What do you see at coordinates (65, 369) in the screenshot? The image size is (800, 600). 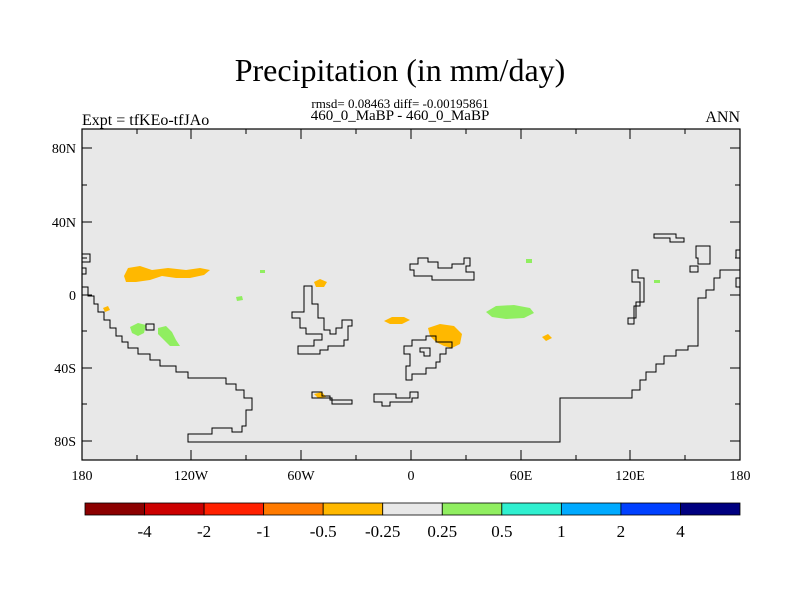 I see `lat-label-40s: 40S` at bounding box center [65, 369].